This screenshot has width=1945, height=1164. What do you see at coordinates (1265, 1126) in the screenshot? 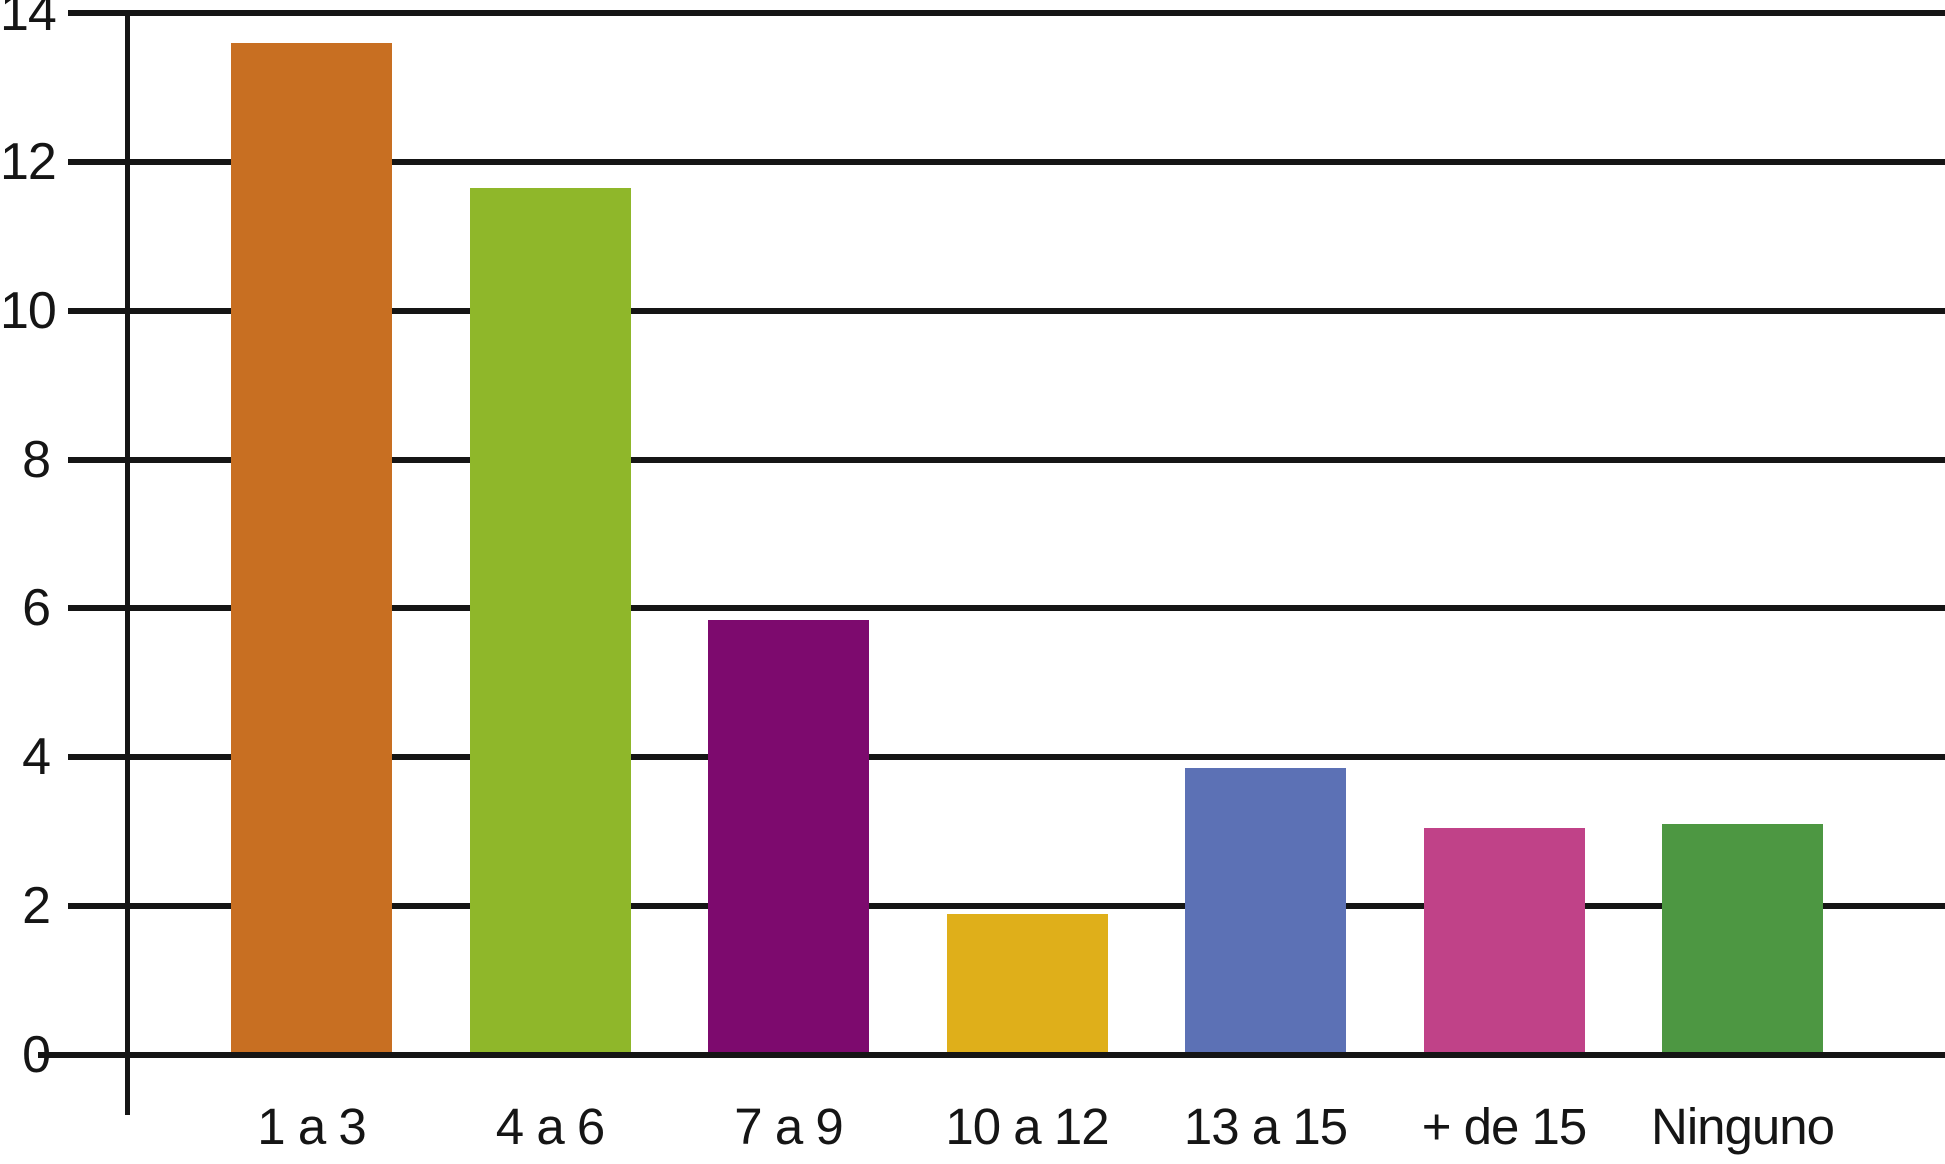
I see `x-axis-category-label-5: 13 a 15` at bounding box center [1265, 1126].